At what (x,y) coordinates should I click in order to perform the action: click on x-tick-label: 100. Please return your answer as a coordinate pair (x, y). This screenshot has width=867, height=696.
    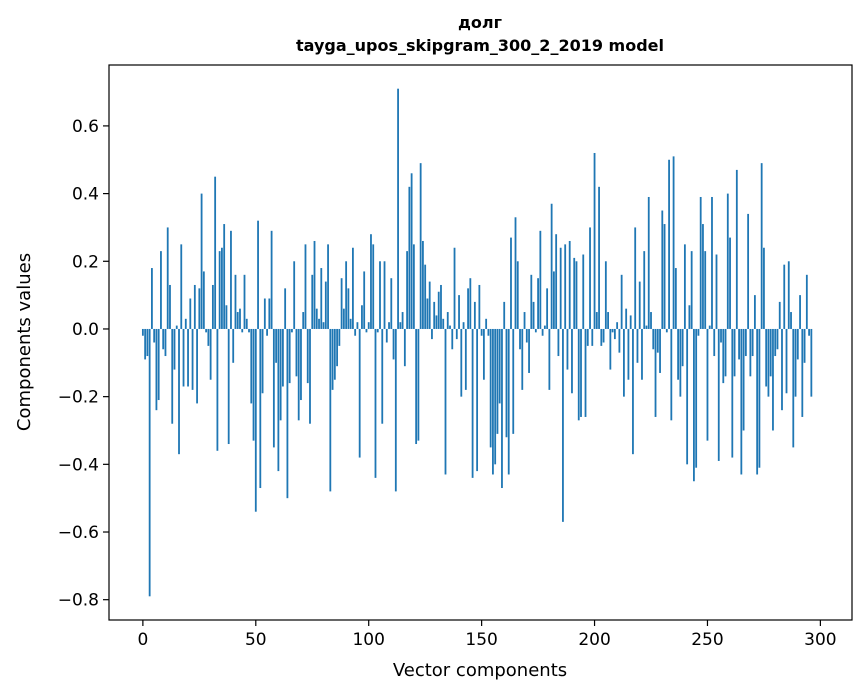
    Looking at the image, I should click on (368, 640).